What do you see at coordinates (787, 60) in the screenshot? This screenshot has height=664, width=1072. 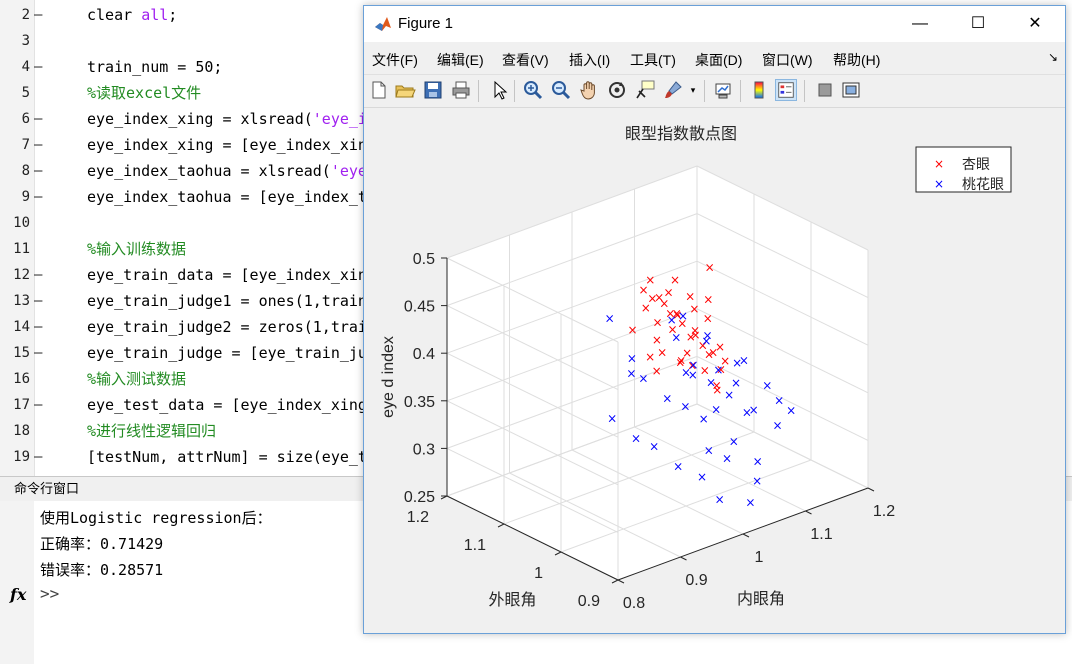 I see `menu-window: 窗口(W)` at bounding box center [787, 60].